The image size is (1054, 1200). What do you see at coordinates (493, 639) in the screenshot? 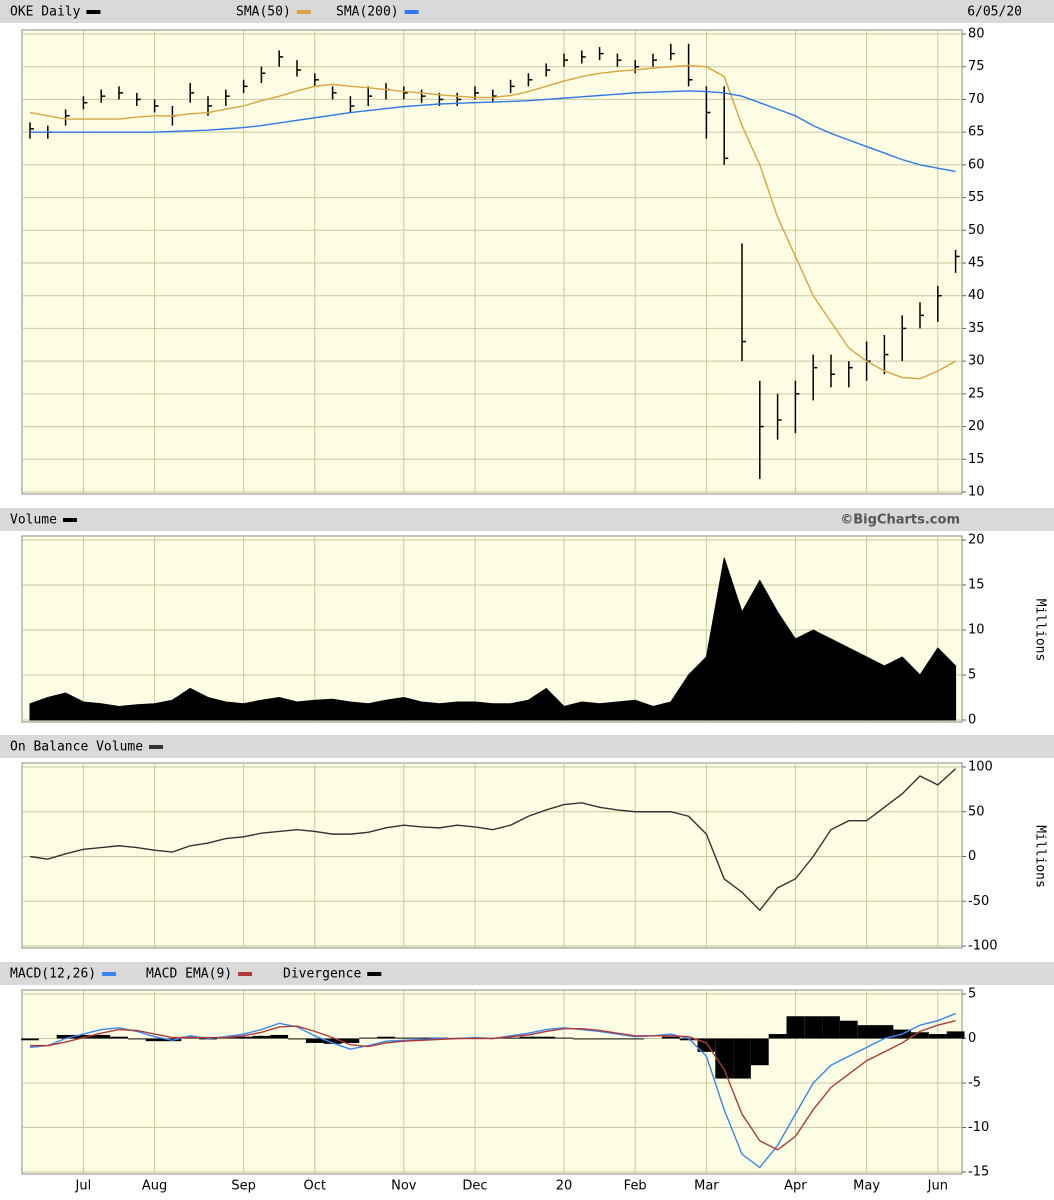
I see `volume-area` at bounding box center [493, 639].